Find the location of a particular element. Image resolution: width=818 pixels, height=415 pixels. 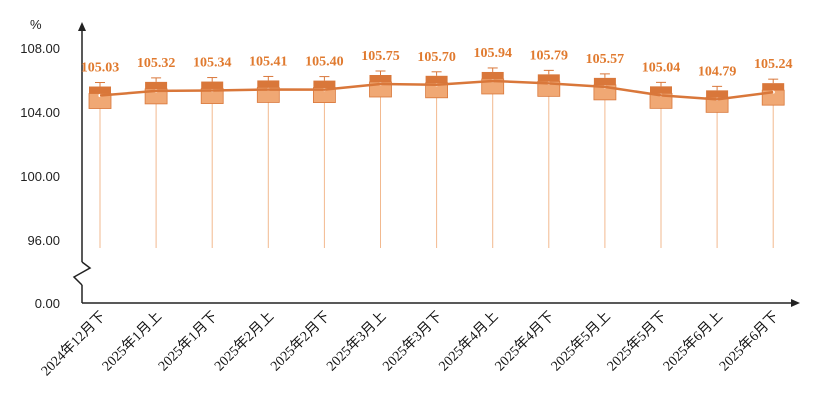

data-label: 105.32 is located at coordinates (156, 63).